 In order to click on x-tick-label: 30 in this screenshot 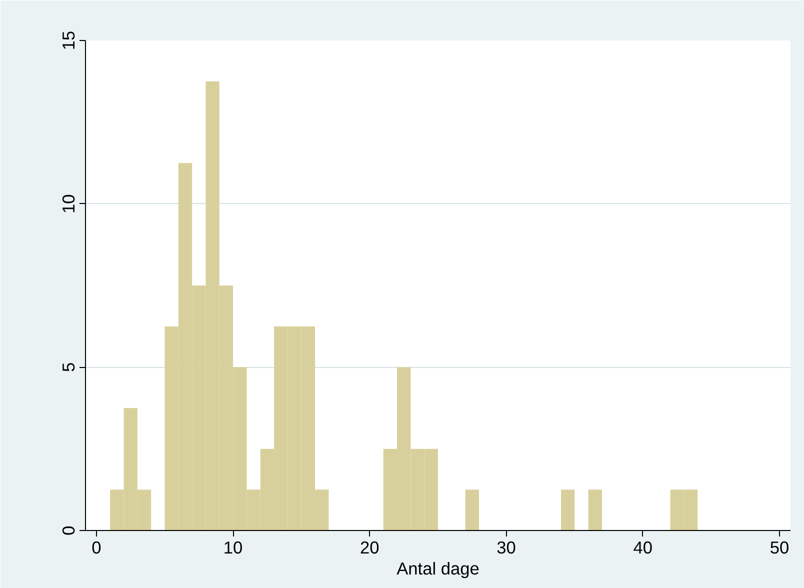, I will do `click(506, 548)`.